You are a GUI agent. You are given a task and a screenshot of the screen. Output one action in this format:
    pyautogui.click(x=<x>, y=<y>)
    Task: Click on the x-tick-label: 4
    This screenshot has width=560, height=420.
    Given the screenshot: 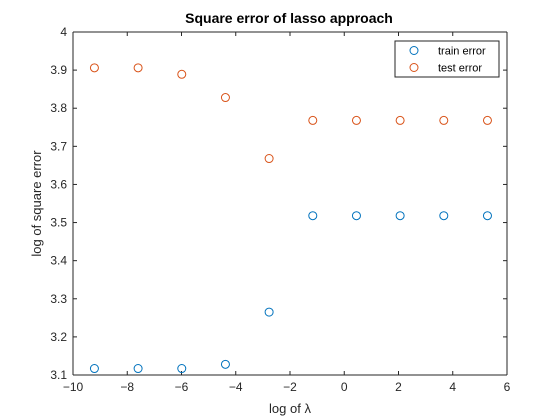 What is the action you would take?
    pyautogui.click(x=452, y=387)
    